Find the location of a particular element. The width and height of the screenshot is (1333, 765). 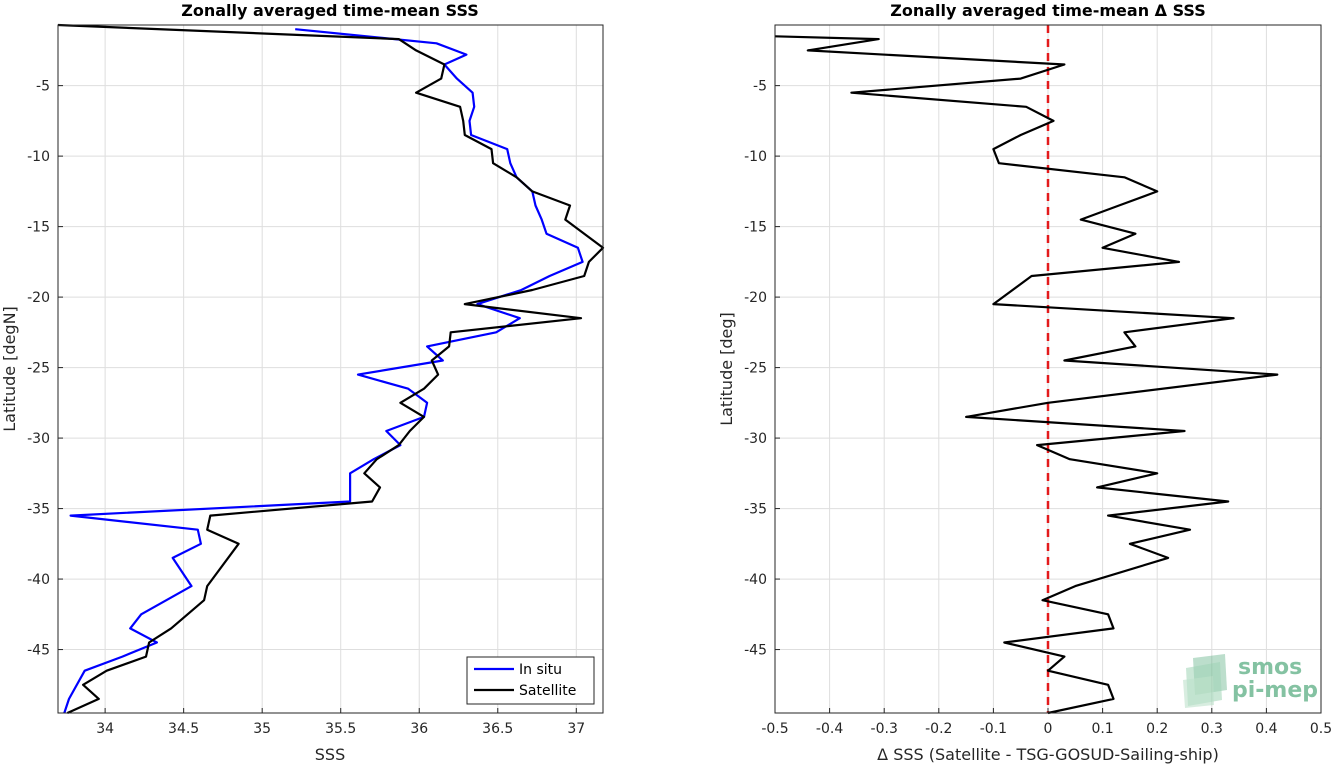

x-tick-label: 35.5 is located at coordinates (340, 729).